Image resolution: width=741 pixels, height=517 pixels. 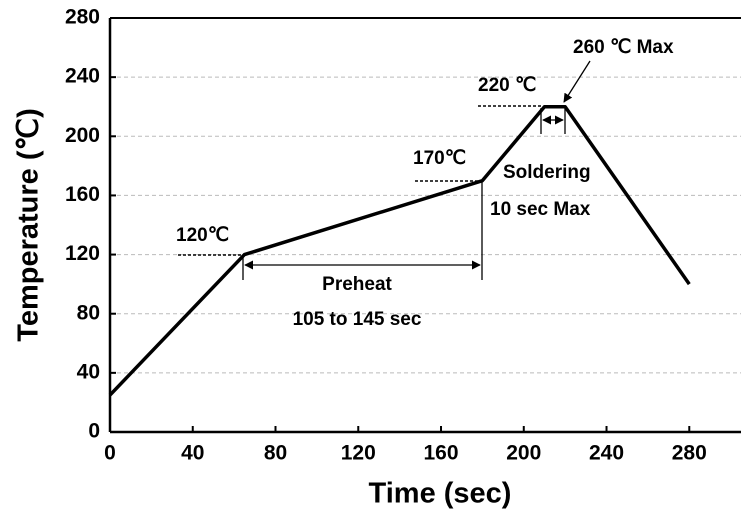 I want to click on x-tick-label: 160, so click(x=440, y=453).